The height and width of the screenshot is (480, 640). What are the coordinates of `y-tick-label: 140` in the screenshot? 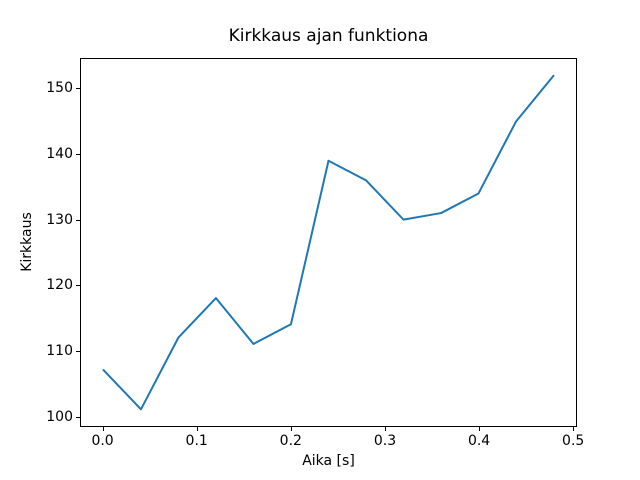 It's located at (59, 153).